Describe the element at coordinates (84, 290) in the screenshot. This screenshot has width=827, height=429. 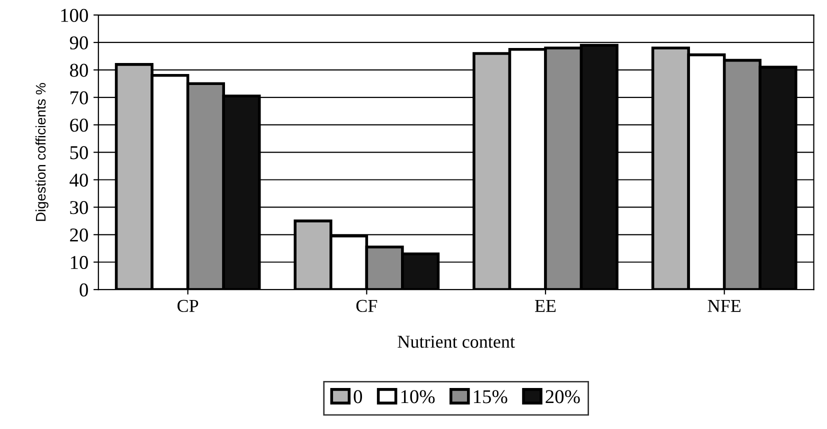
I see `y-tick-label: 0` at that location.